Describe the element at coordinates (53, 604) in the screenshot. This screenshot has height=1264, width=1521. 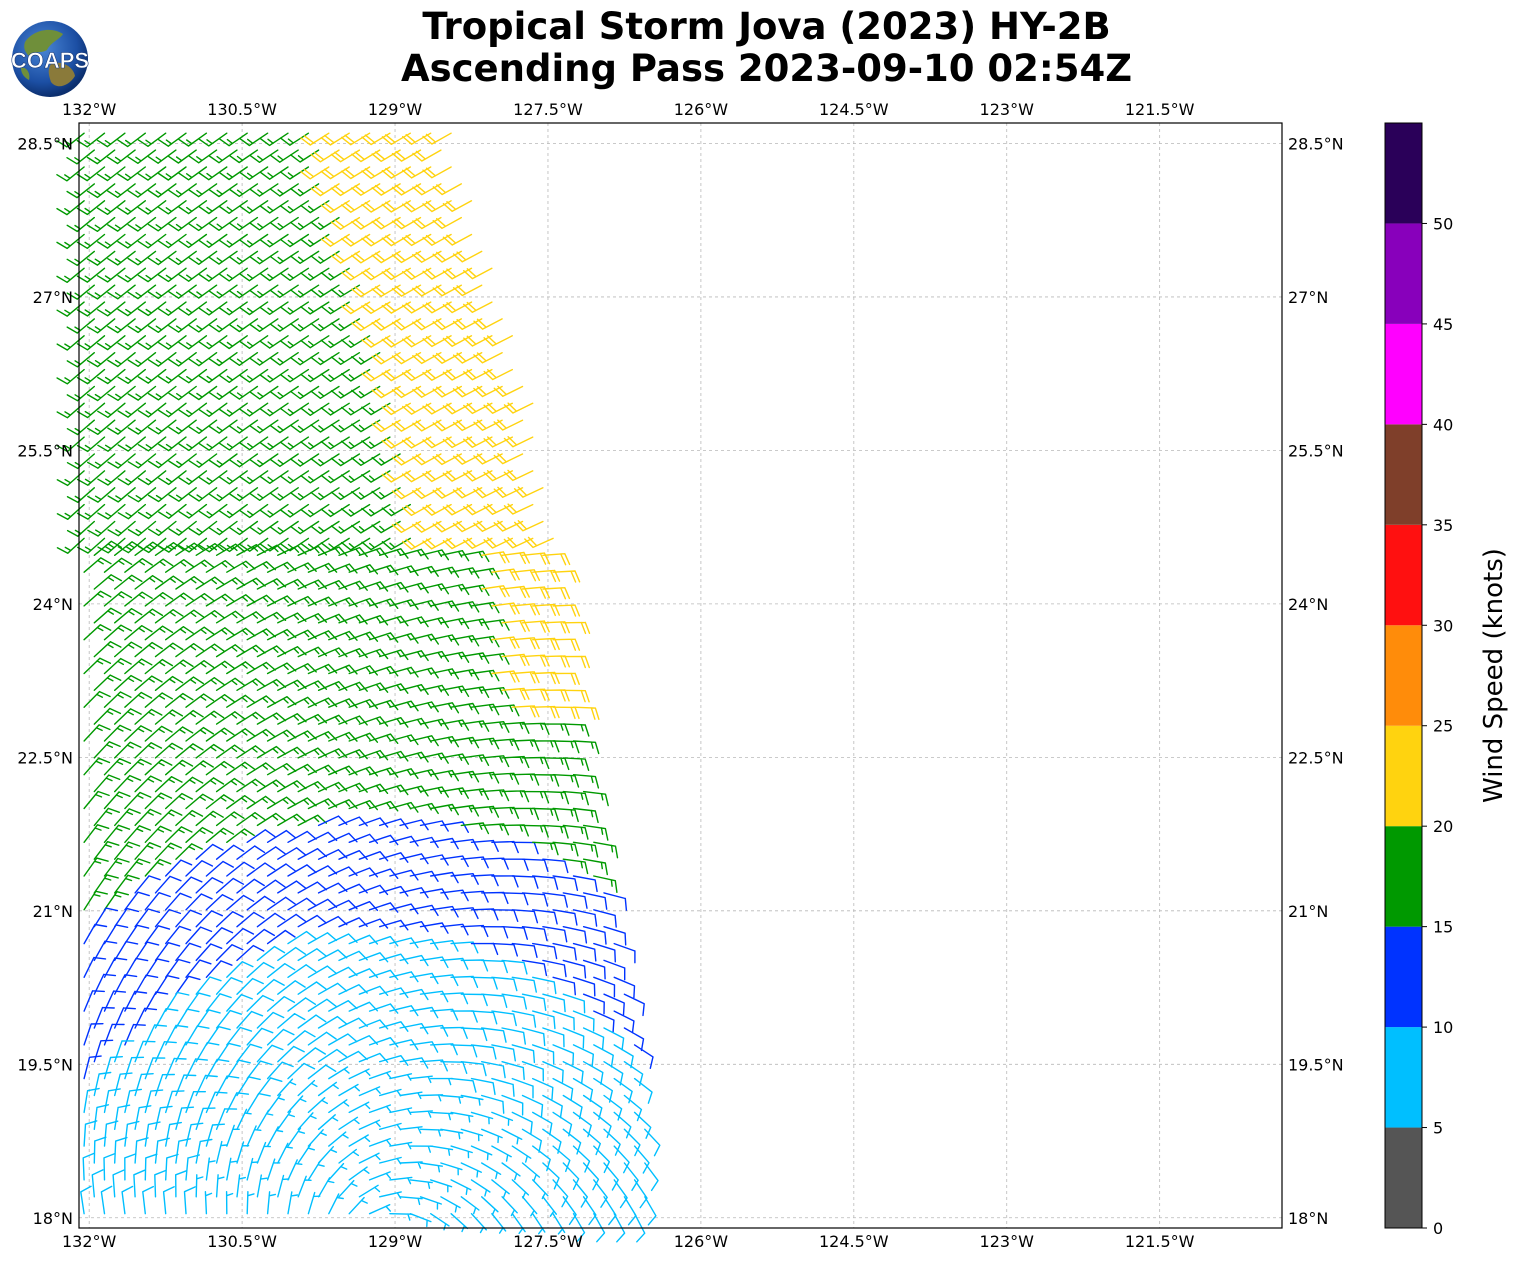
I see `lat-tick-label-left: 24°N` at that location.